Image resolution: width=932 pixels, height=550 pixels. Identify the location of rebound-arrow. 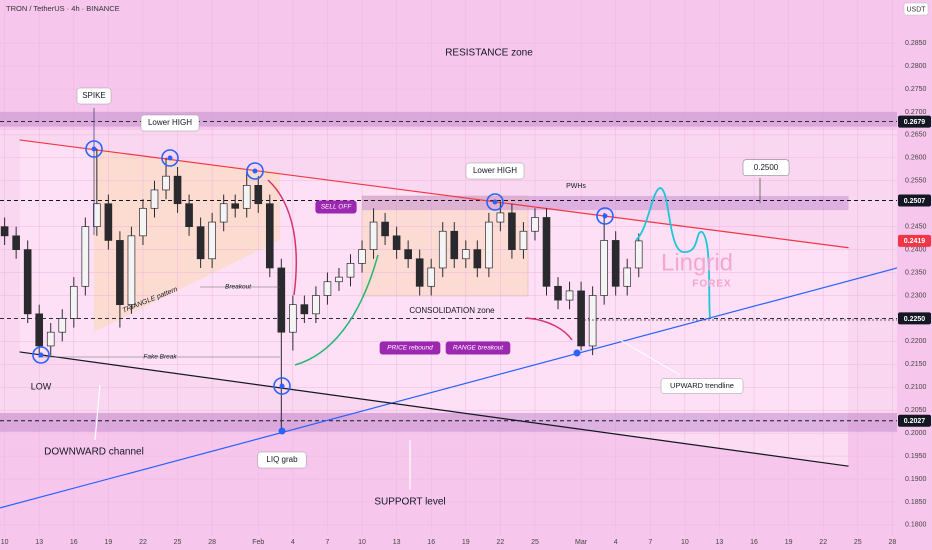
(336, 310).